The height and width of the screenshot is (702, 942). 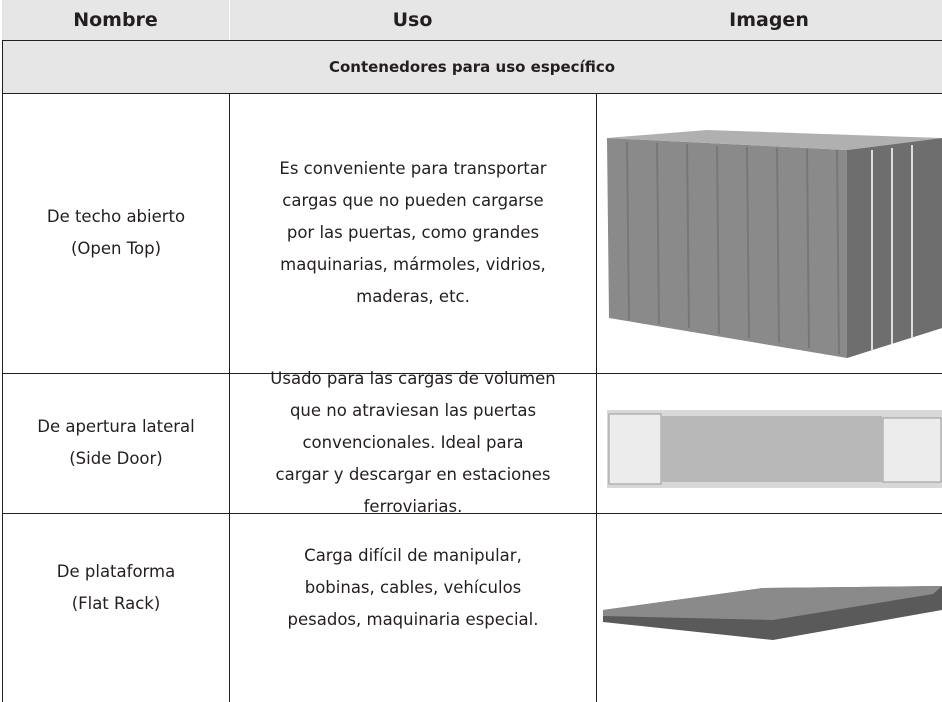 What do you see at coordinates (413, 378) in the screenshot?
I see `text-line: Usado para las cargas de volumen` at bounding box center [413, 378].